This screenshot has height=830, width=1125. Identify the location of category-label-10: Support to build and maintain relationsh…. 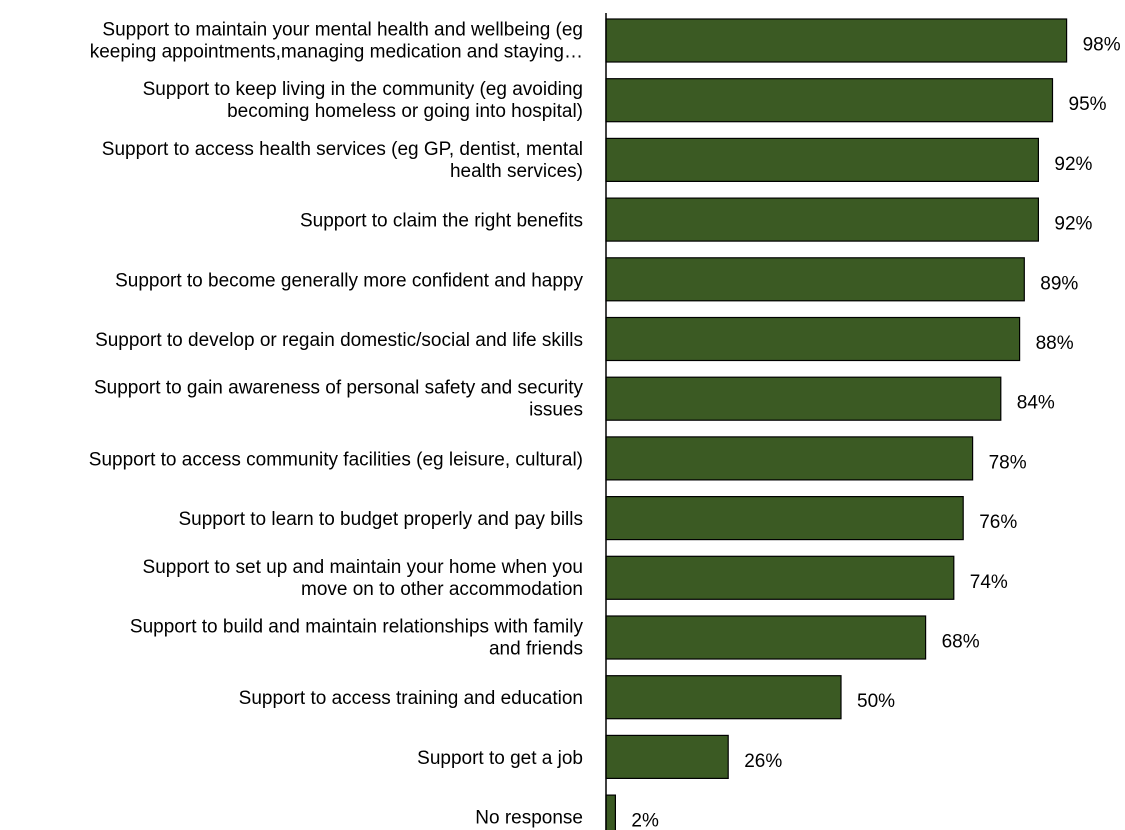
(357, 638).